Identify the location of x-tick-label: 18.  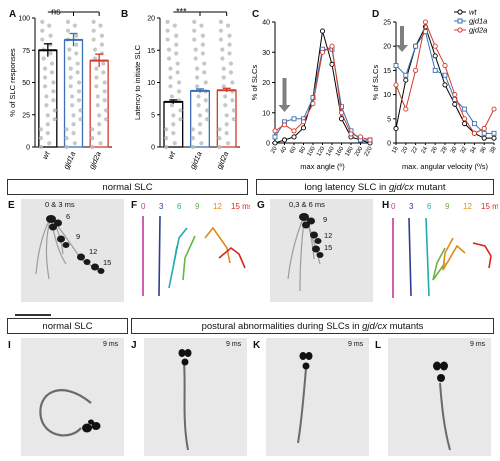
(395, 149).